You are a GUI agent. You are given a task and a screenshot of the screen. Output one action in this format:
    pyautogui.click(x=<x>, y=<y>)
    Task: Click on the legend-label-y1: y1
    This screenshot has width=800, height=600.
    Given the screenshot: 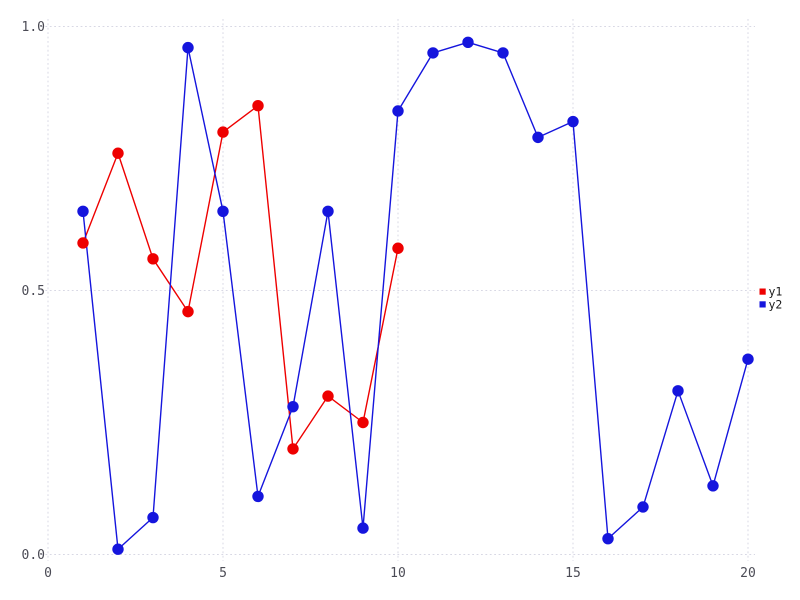 What is the action you would take?
    pyautogui.click(x=776, y=292)
    